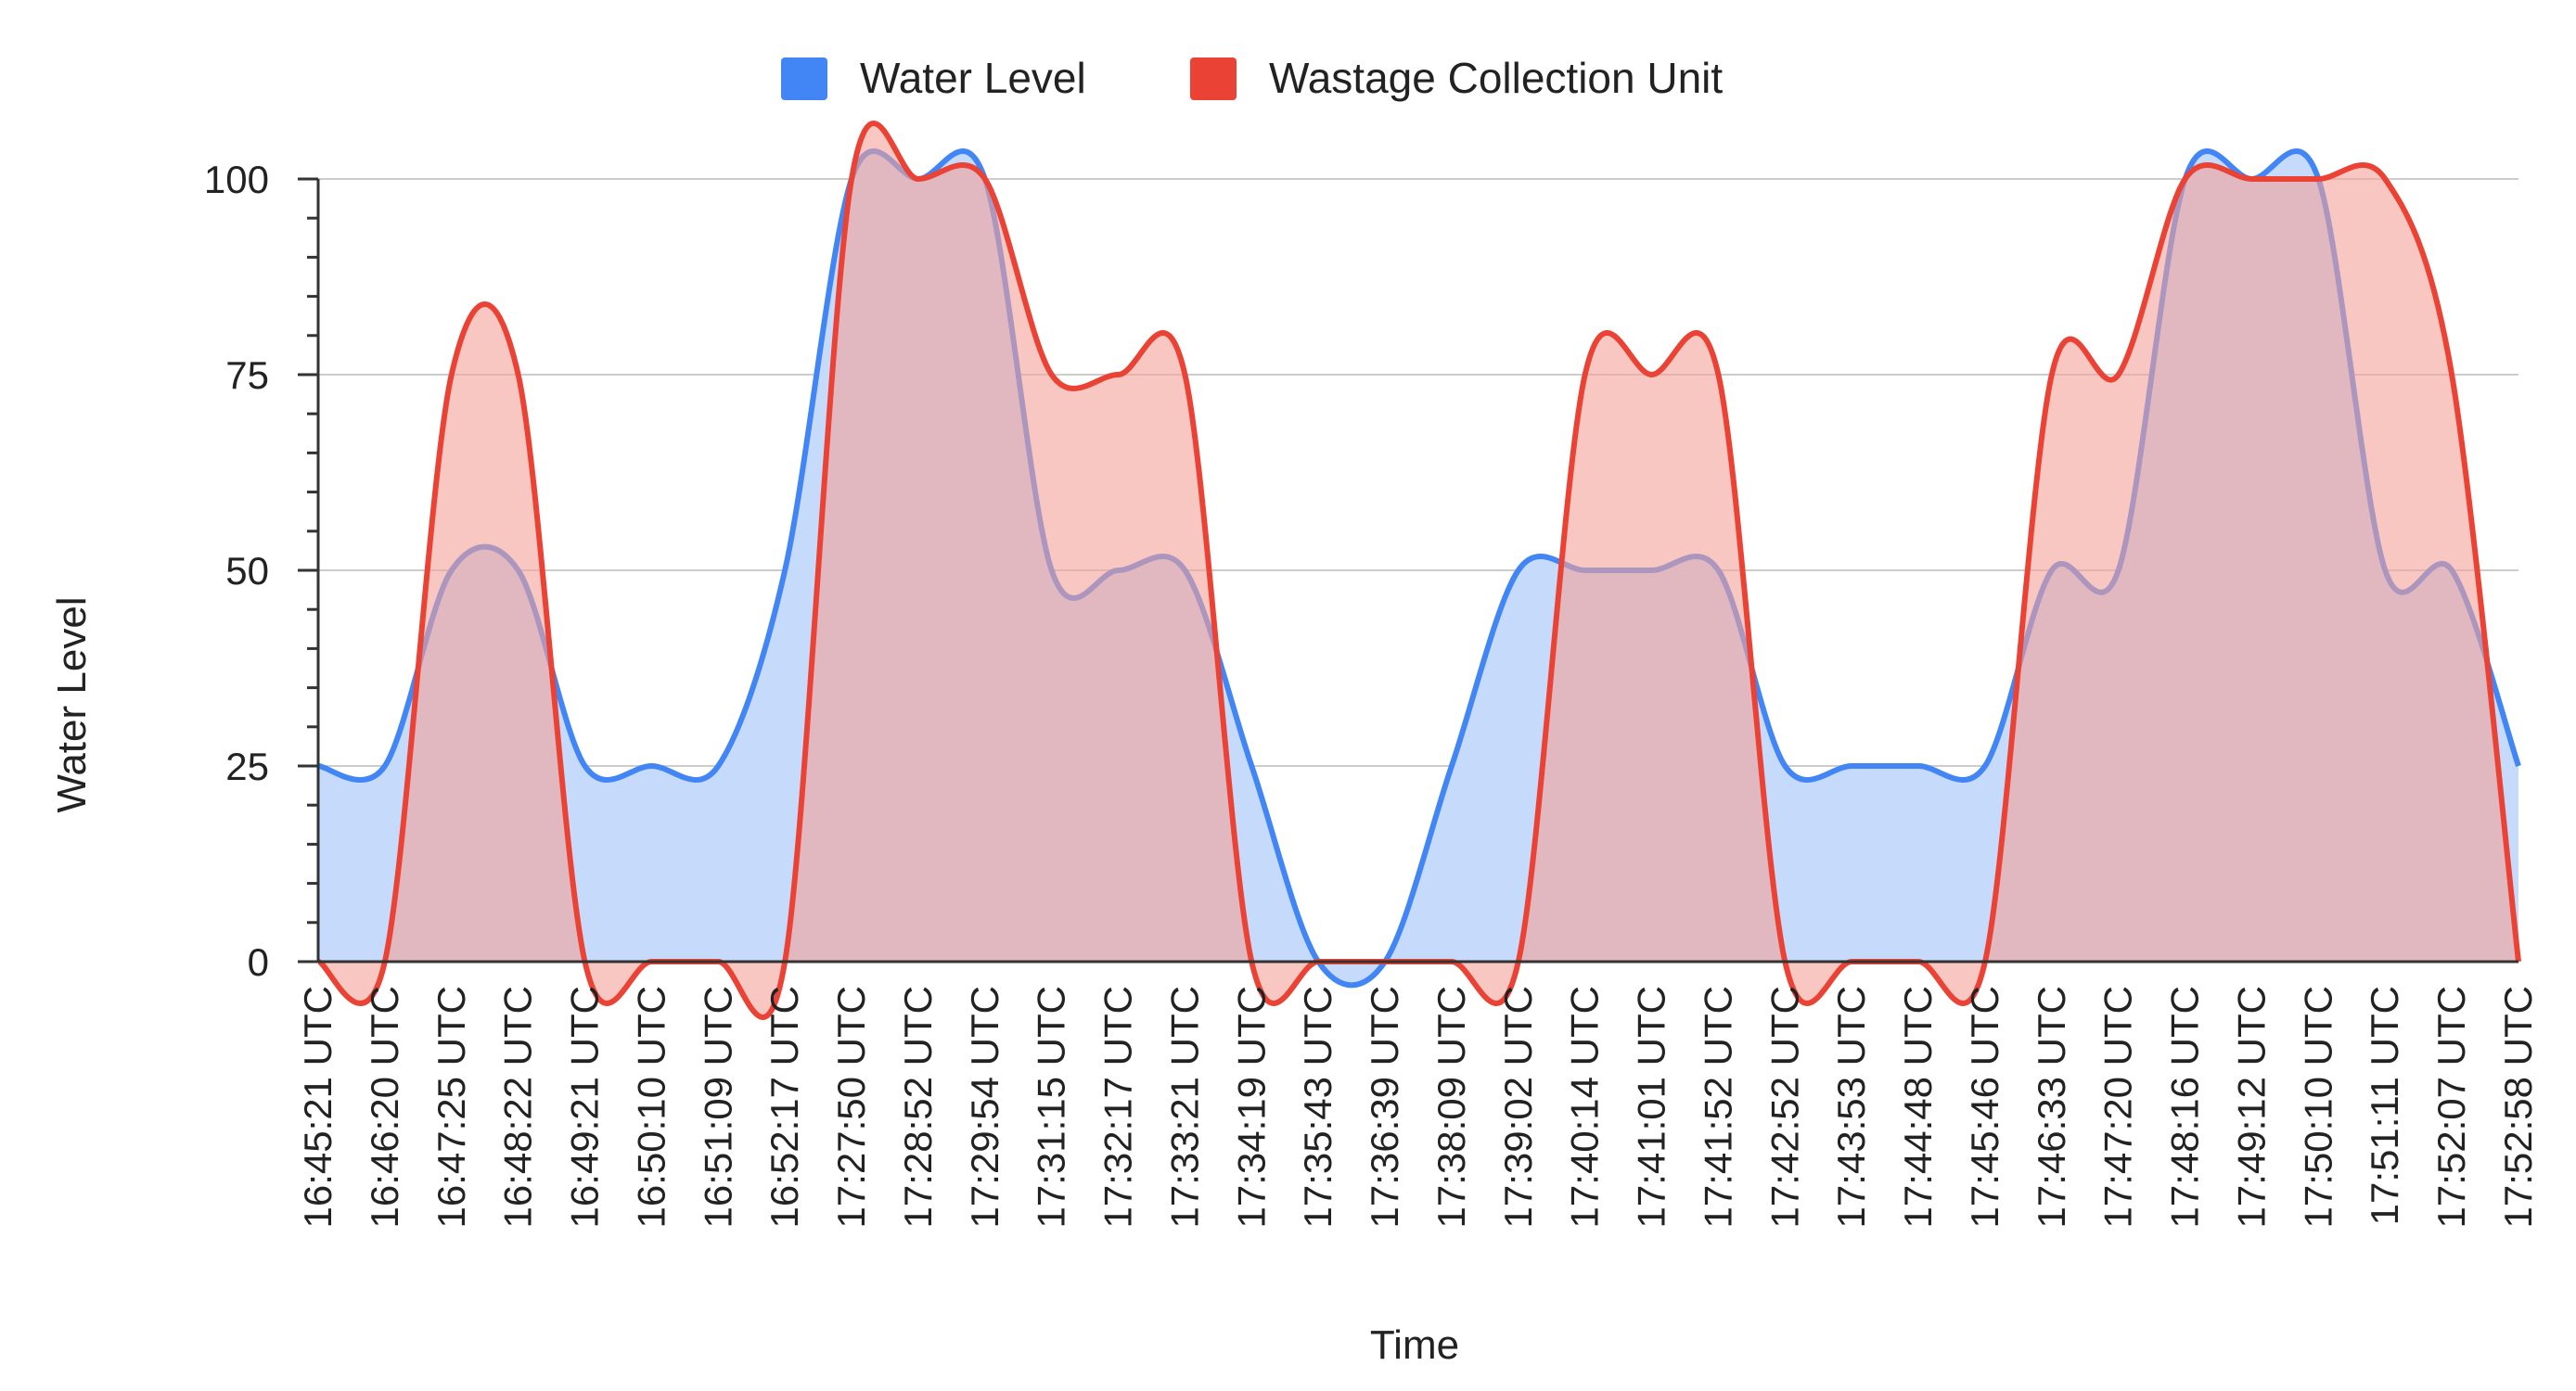 The width and height of the screenshot is (2576, 1391). I want to click on x-tick-label: 16:48:22 UTC, so click(518, 1107).